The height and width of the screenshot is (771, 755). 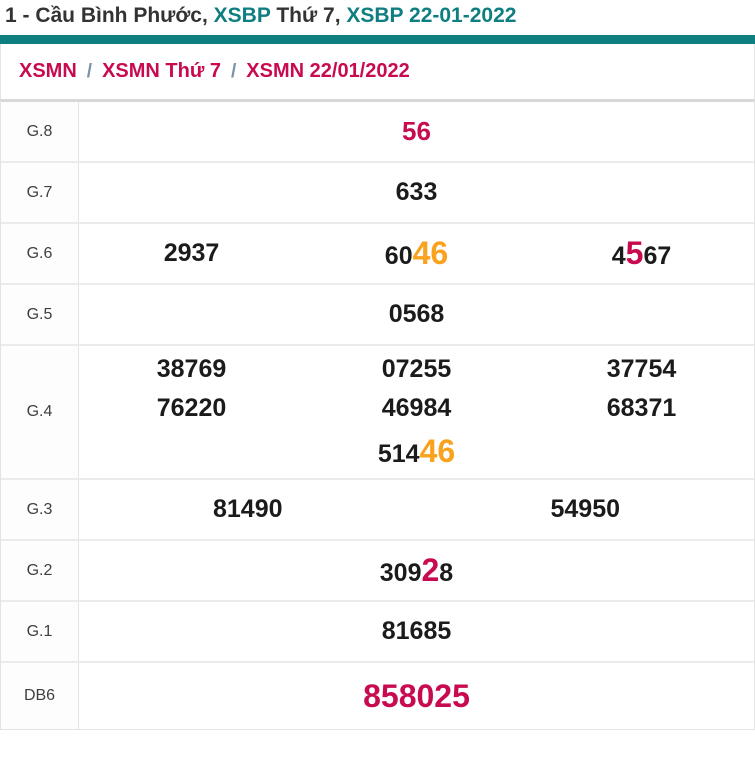 I want to click on prize-row-values: 81490 54950, so click(x=416, y=509).